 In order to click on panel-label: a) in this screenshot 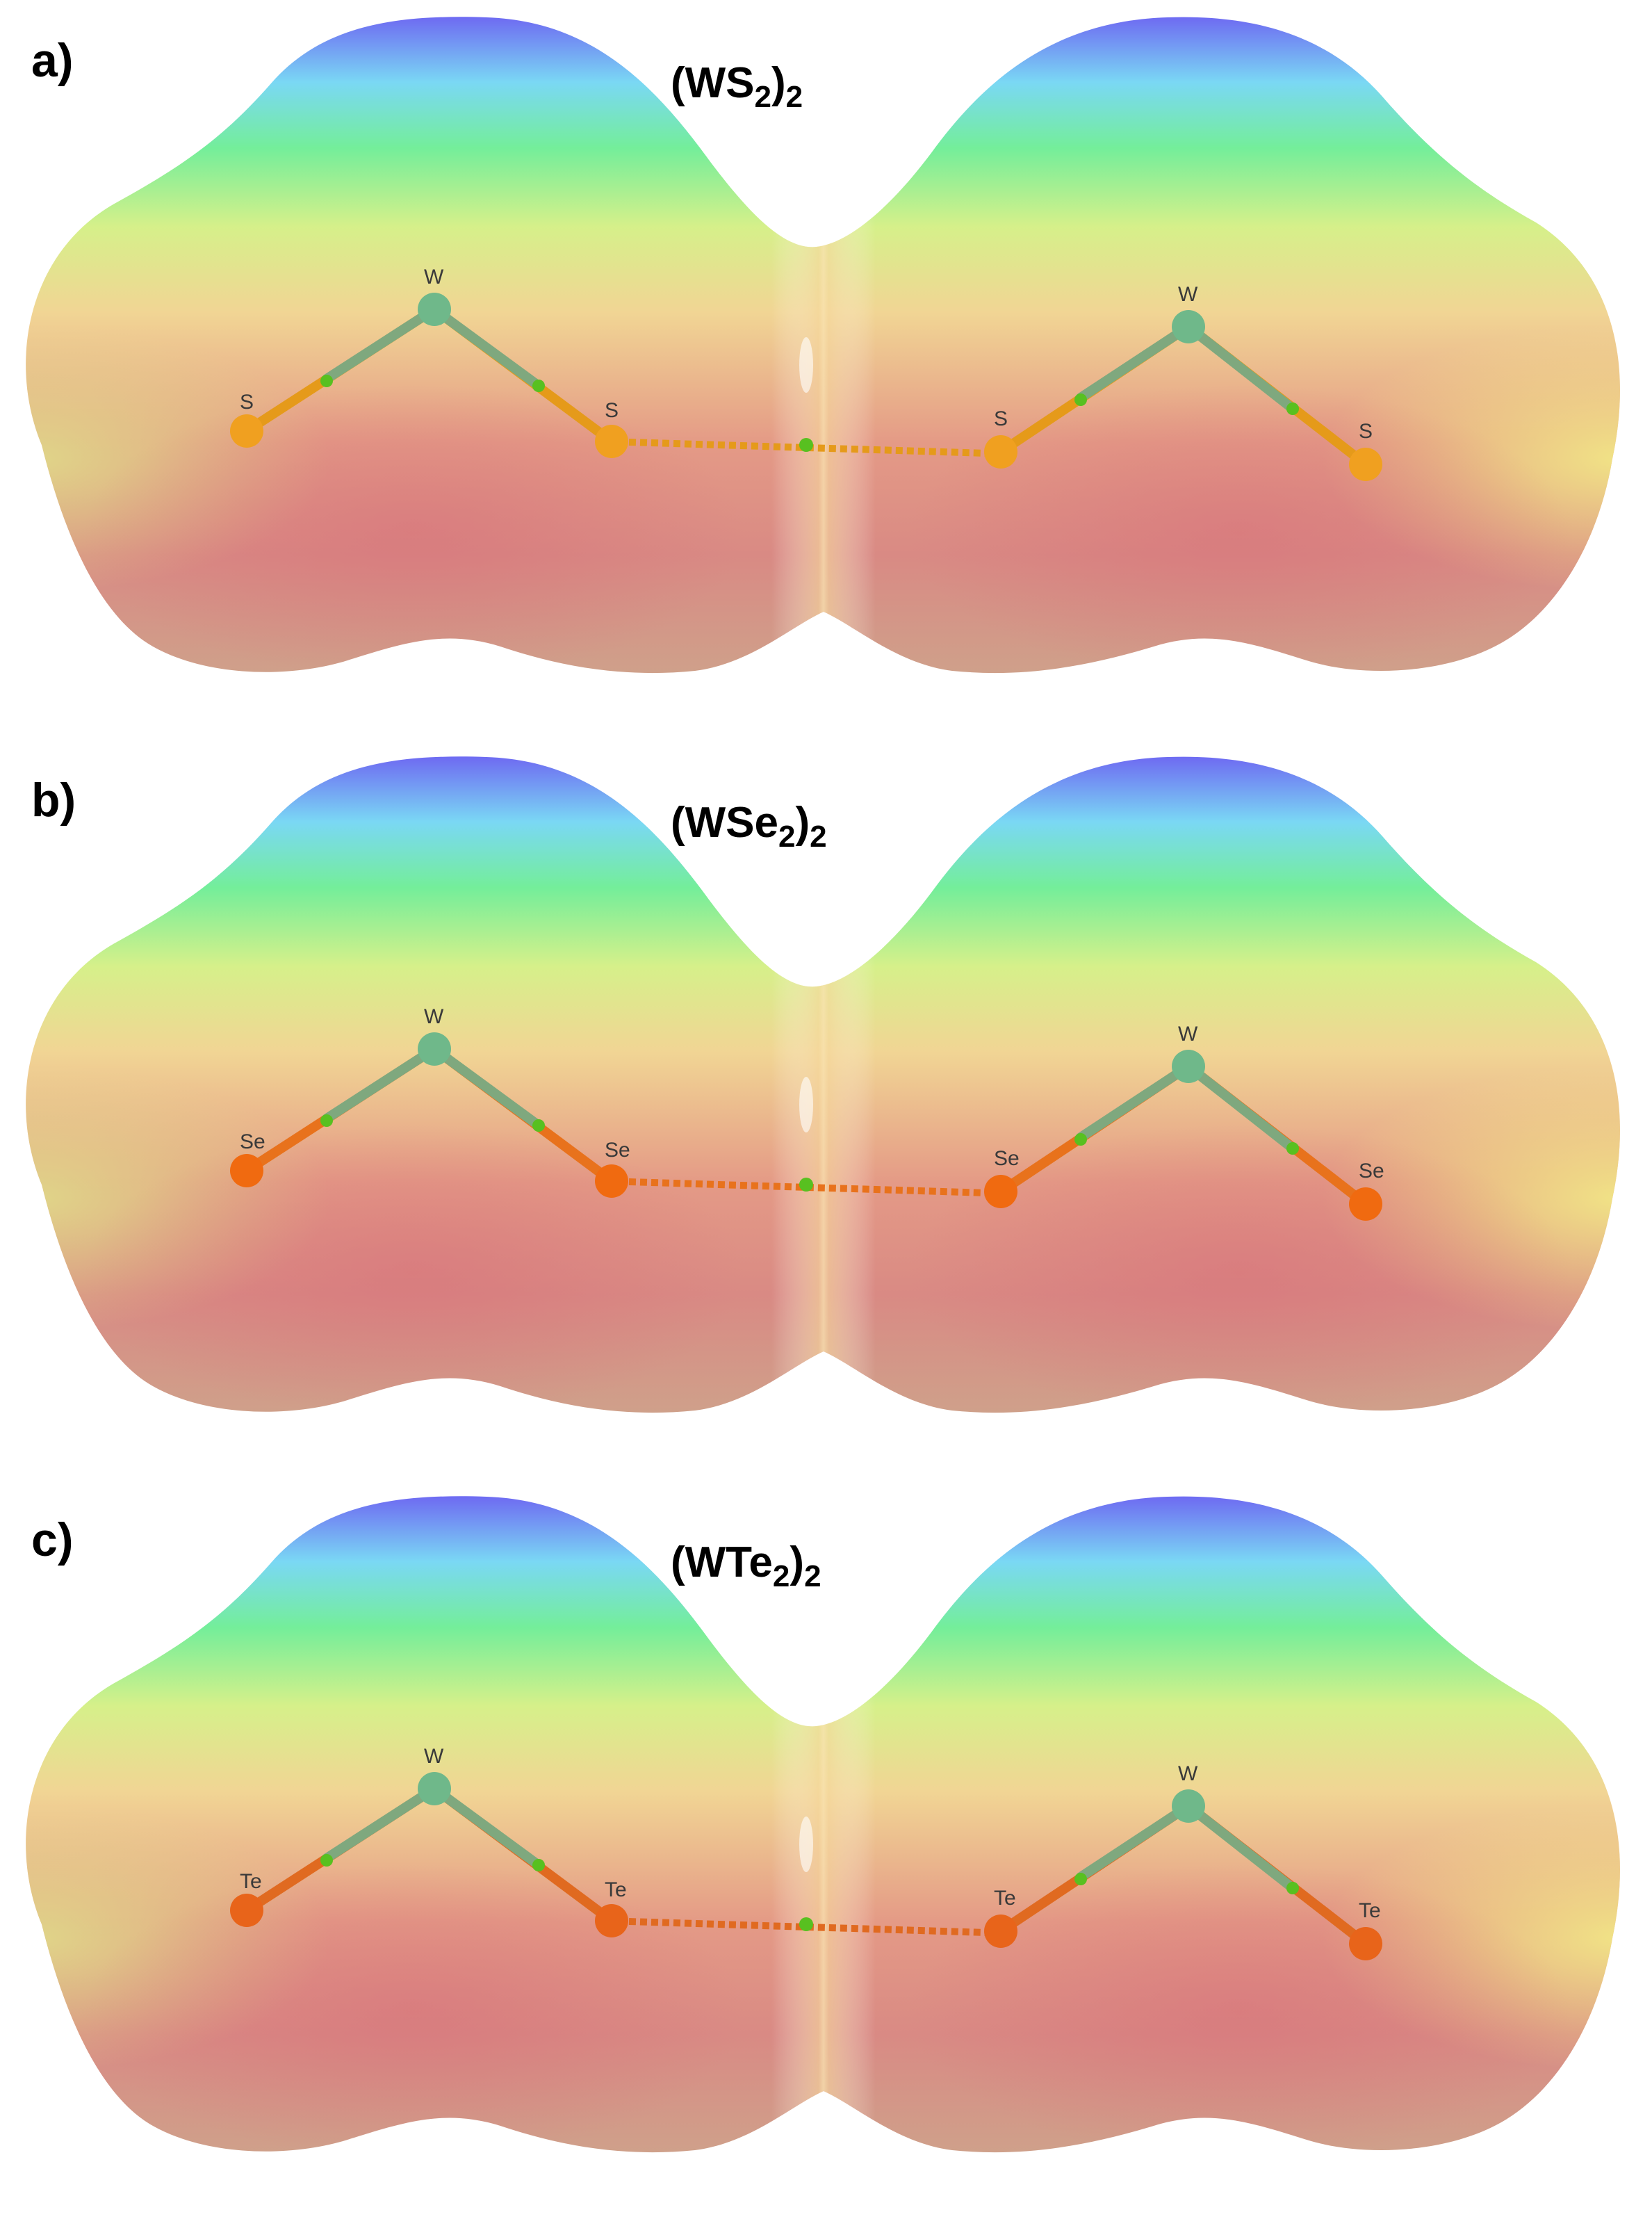, I will do `click(52, 60)`.